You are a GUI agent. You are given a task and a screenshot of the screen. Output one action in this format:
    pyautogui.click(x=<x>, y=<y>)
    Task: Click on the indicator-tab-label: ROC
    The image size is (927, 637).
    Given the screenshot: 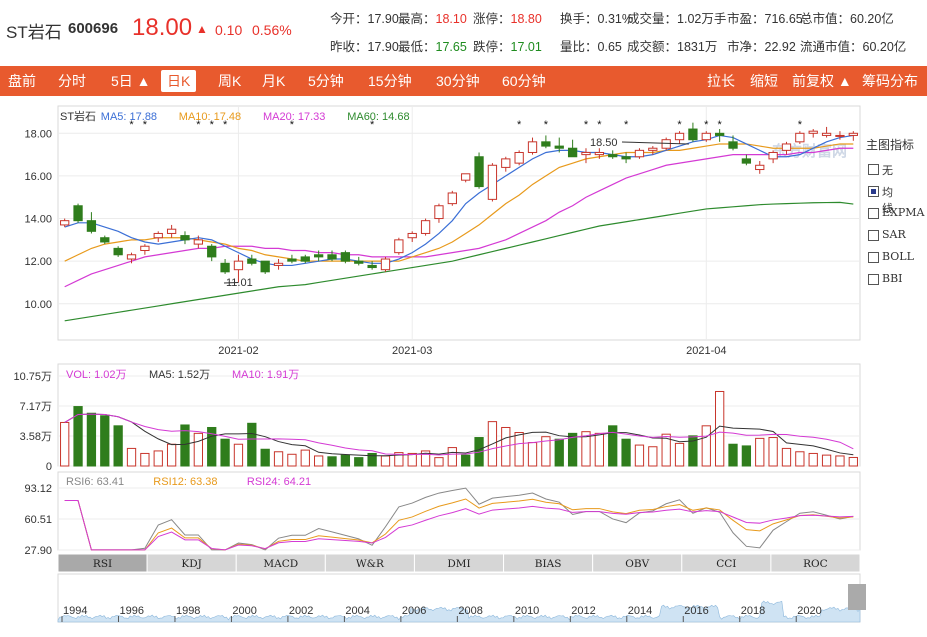 What is the action you would take?
    pyautogui.click(x=815, y=564)
    